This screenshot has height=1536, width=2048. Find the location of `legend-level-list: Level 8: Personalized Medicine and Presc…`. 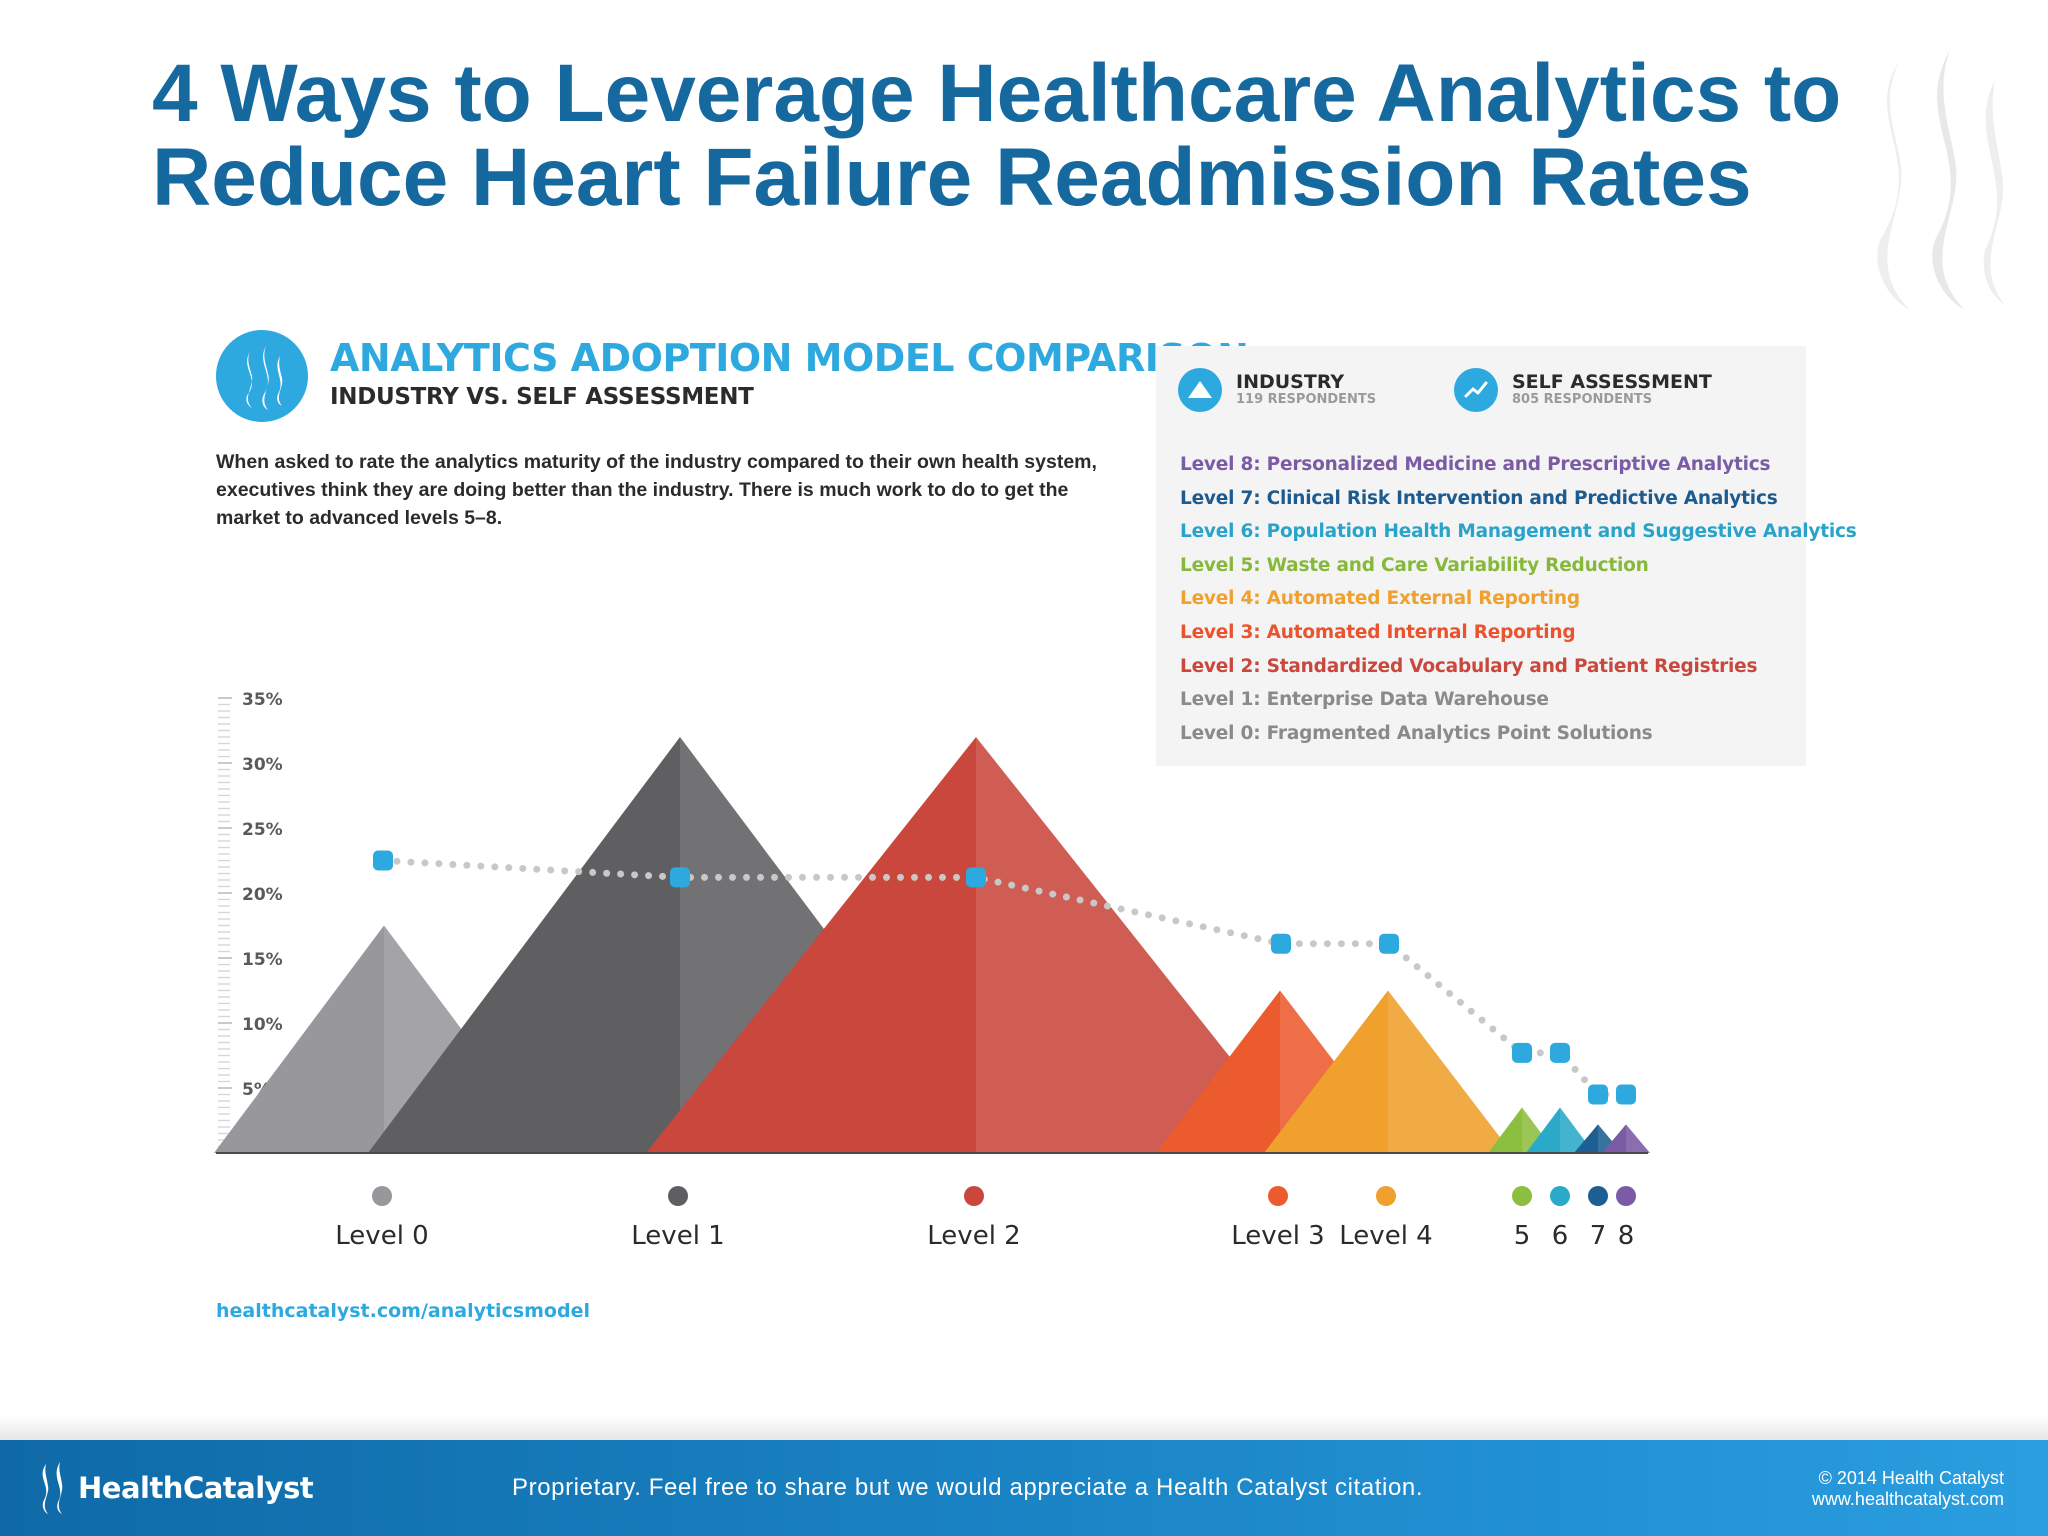

legend-level-list: Level 8: Personalized Medicine and Presc… is located at coordinates (1518, 599).